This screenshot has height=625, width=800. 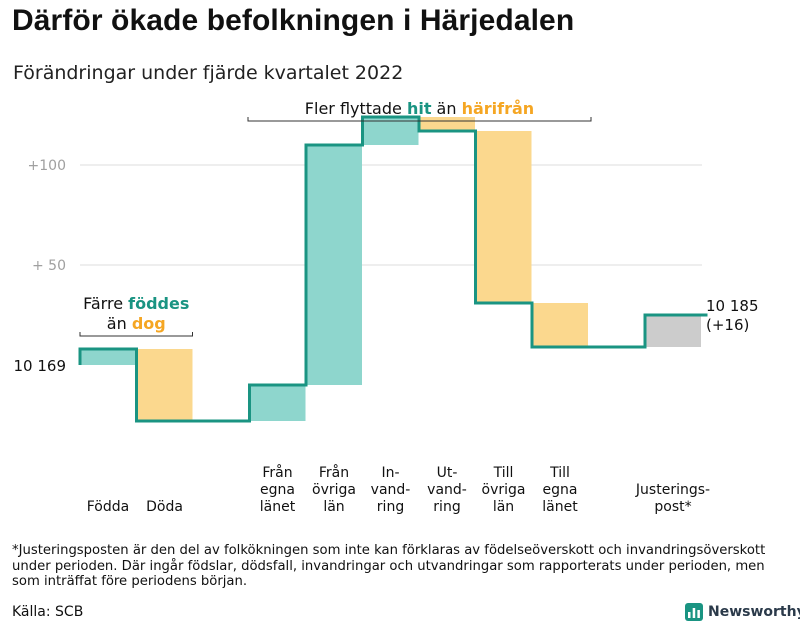 What do you see at coordinates (47, 166) in the screenshot?
I see `y-tick-label: +100` at bounding box center [47, 166].